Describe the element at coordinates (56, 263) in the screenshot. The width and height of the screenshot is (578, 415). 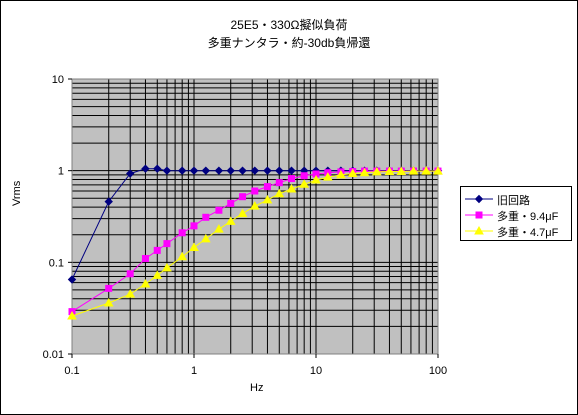
I see `y-tick-label: 0.1` at that location.